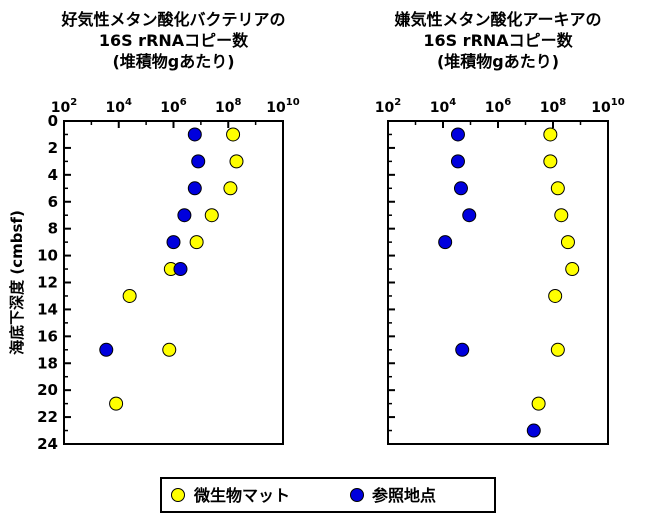  What do you see at coordinates (404, 495) in the screenshot?
I see `legend-label-blue: 参照地点` at bounding box center [404, 495].